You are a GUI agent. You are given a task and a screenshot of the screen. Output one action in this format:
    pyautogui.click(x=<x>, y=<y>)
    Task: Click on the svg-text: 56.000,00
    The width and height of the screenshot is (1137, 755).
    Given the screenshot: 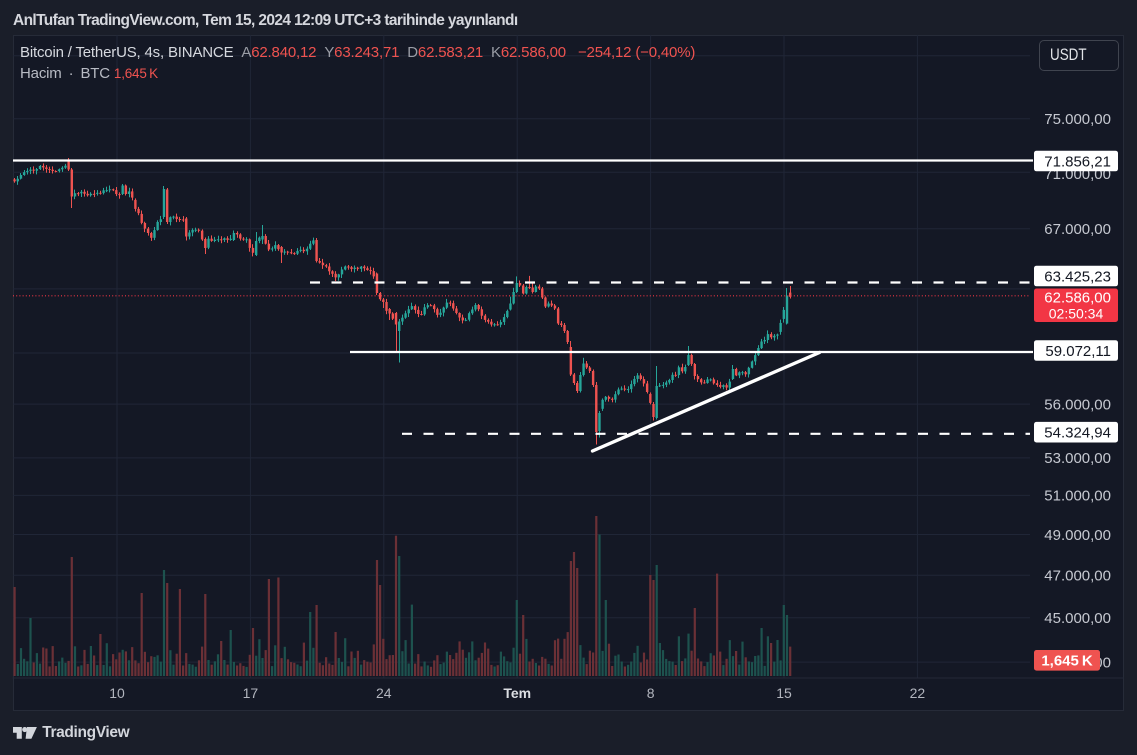 What is the action you would take?
    pyautogui.click(x=1077, y=404)
    